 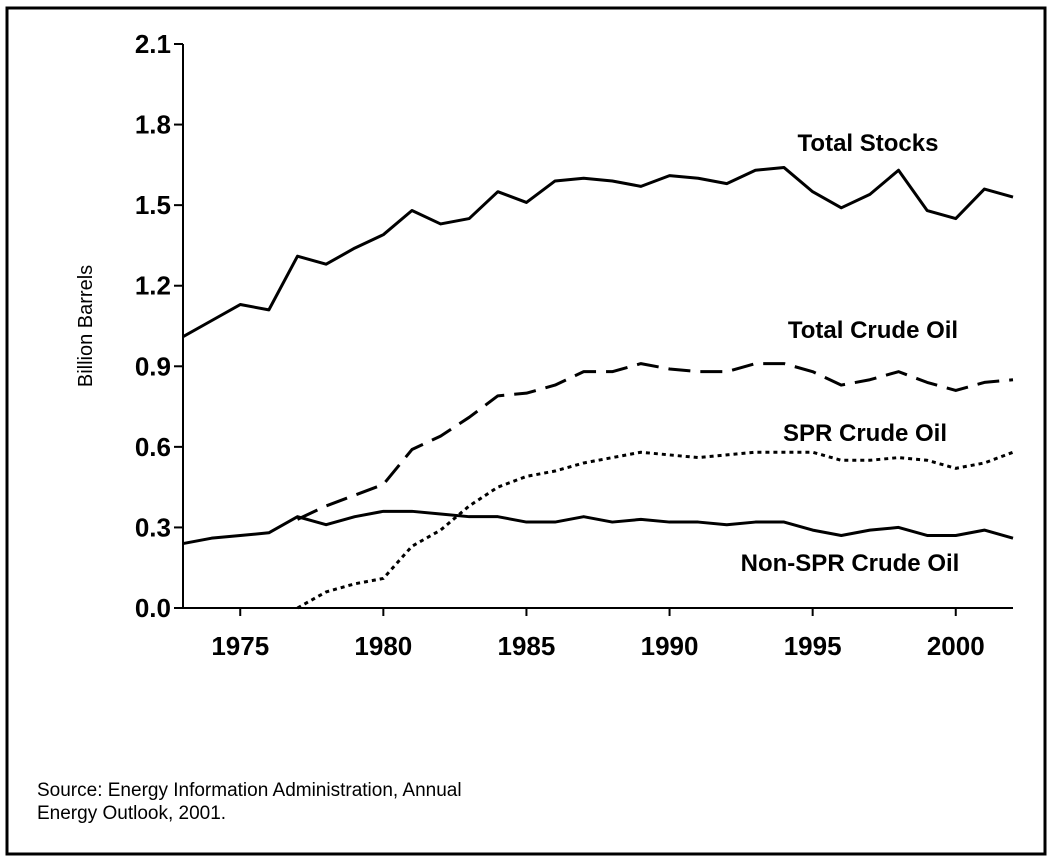 I want to click on y-tick-label: 1.8, so click(x=153, y=125).